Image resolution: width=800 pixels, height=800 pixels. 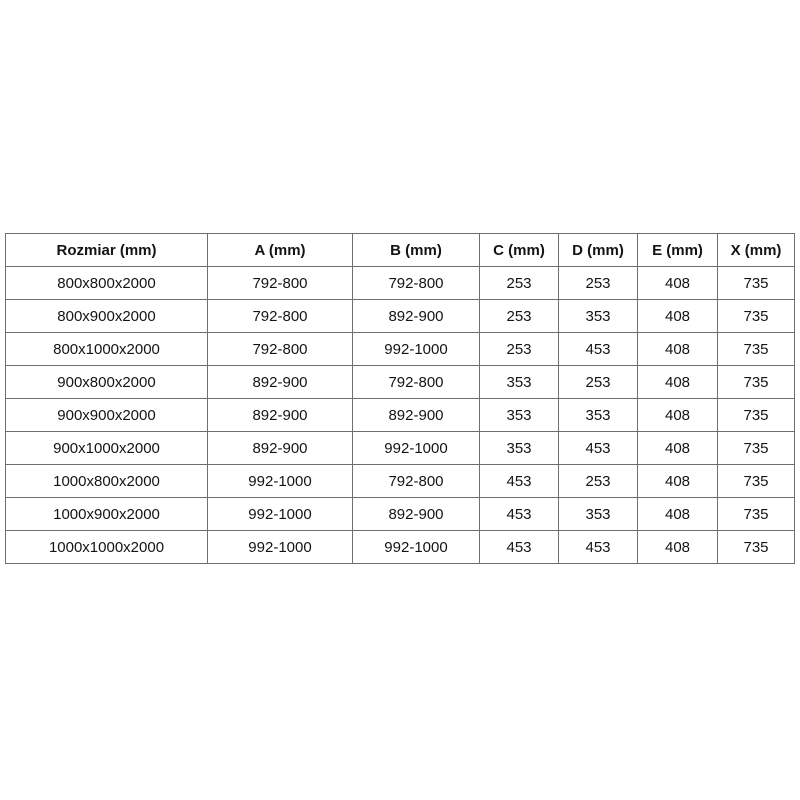 I want to click on cell-rozmiar: 1000x800x2000, so click(x=106, y=481).